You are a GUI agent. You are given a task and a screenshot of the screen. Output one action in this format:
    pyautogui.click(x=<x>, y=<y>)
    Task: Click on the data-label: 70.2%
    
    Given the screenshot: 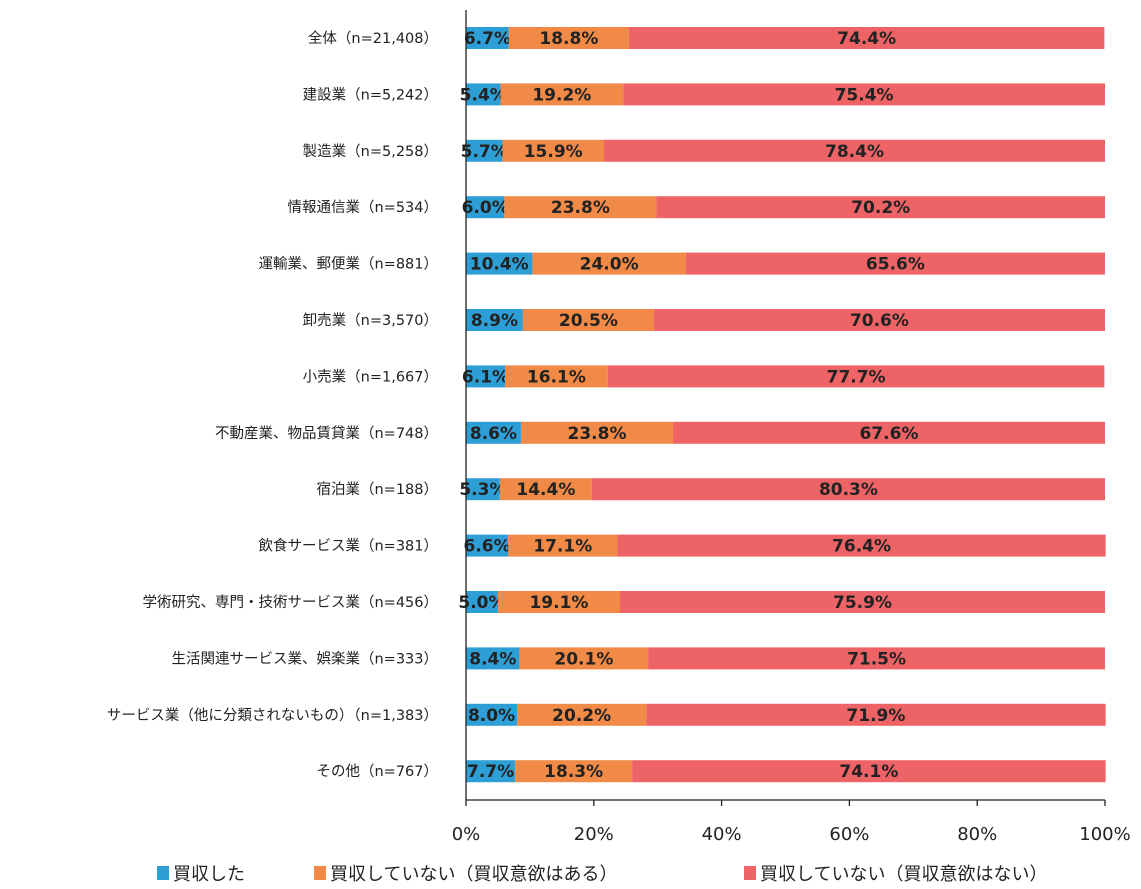 What is the action you would take?
    pyautogui.click(x=880, y=208)
    